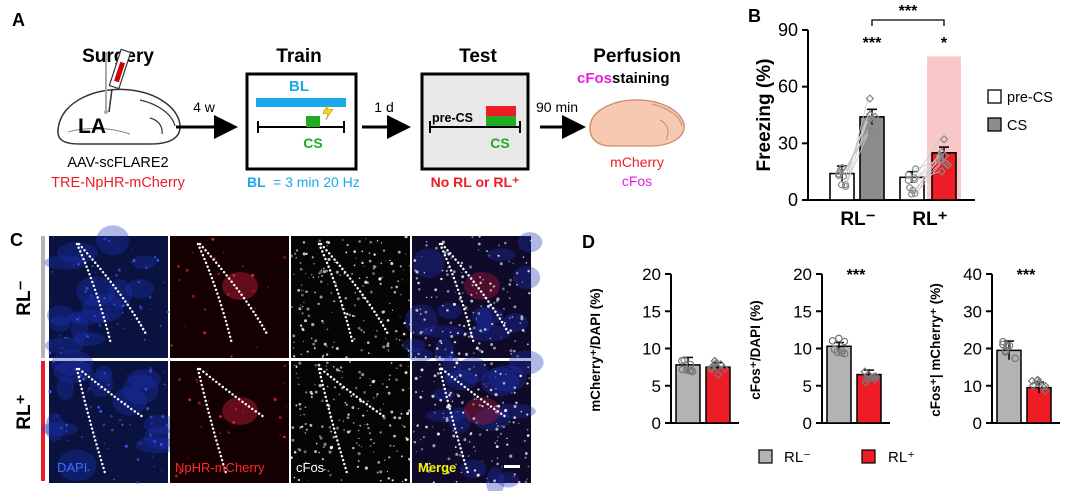 The height and width of the screenshot is (491, 1066). Describe the element at coordinates (234, 290) in the screenshot. I see `region-boundary` at that location.